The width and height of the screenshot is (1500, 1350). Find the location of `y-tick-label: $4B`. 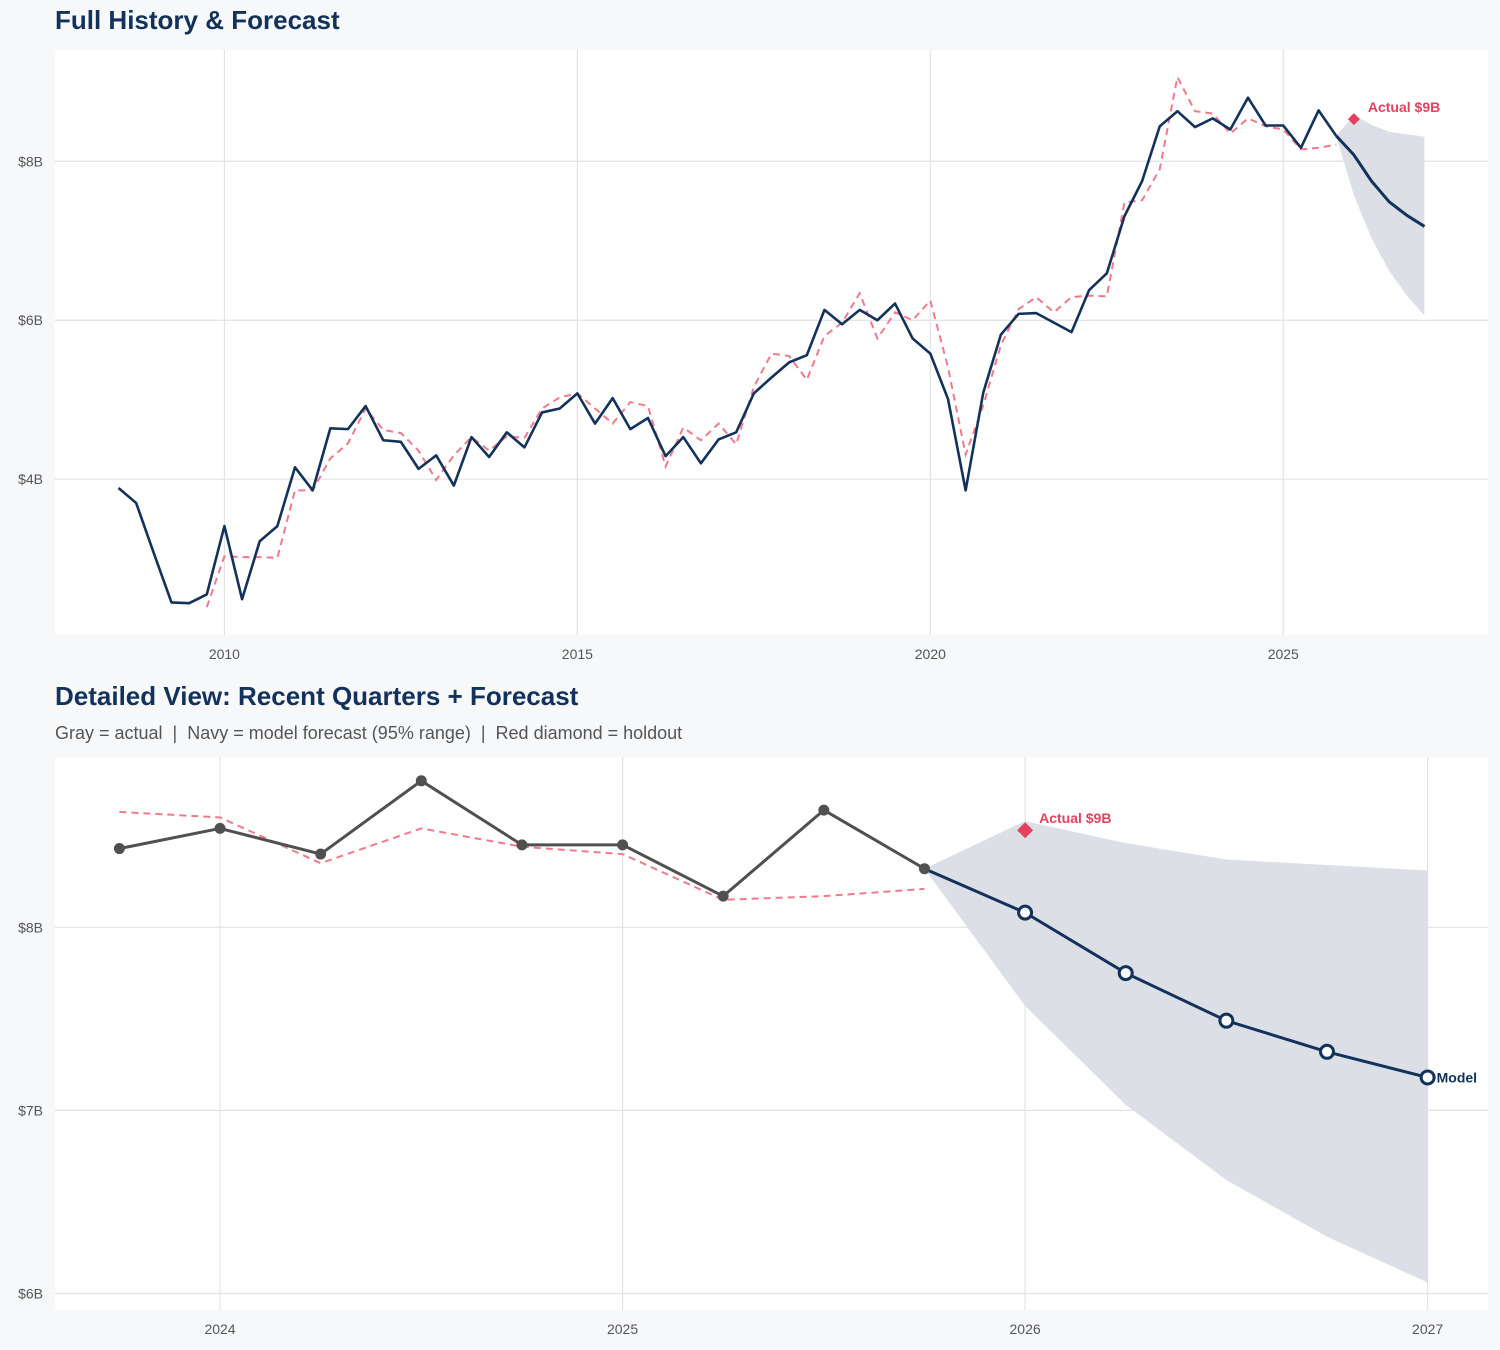

y-tick-label: $4B is located at coordinates (30, 479).